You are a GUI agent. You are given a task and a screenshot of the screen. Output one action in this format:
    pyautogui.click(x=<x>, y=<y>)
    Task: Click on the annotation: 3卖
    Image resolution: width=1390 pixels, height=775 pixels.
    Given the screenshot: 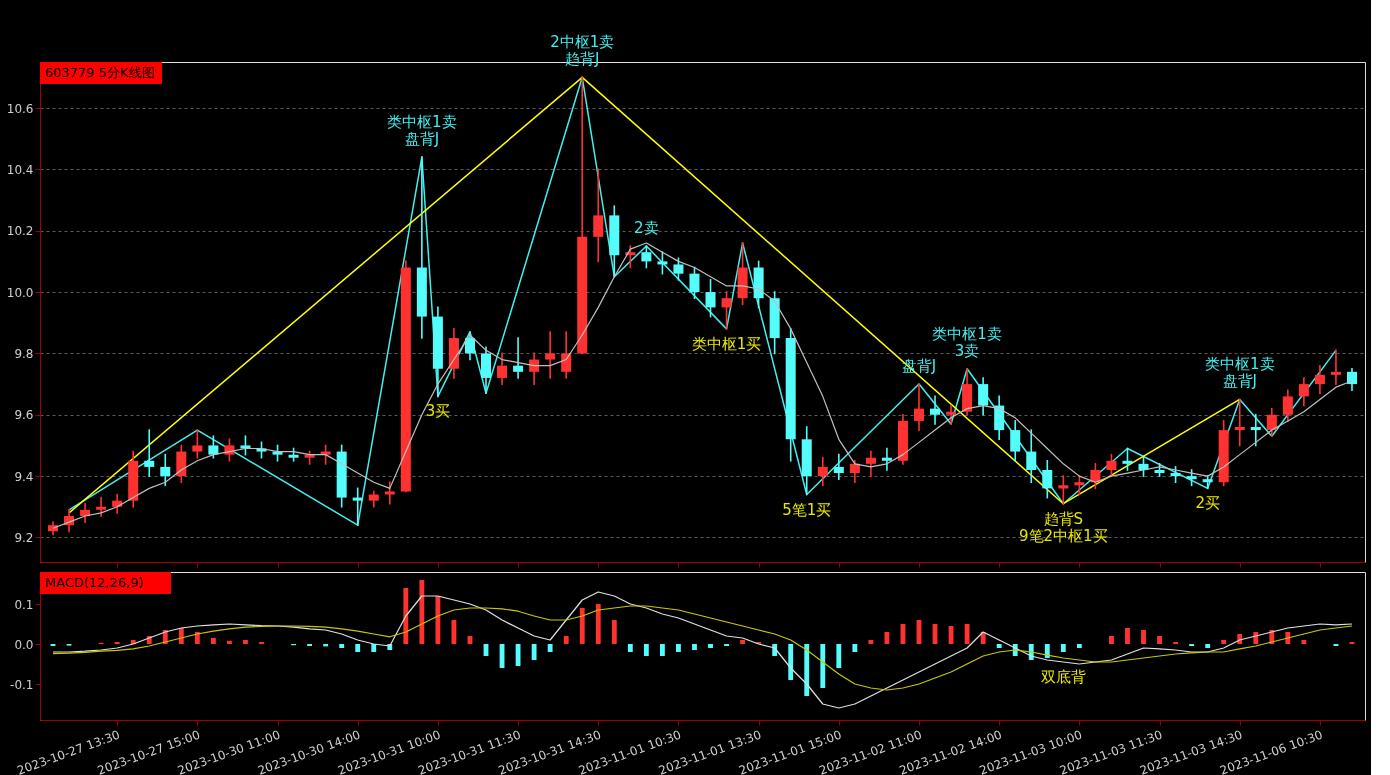 What is the action you would take?
    pyautogui.click(x=967, y=350)
    